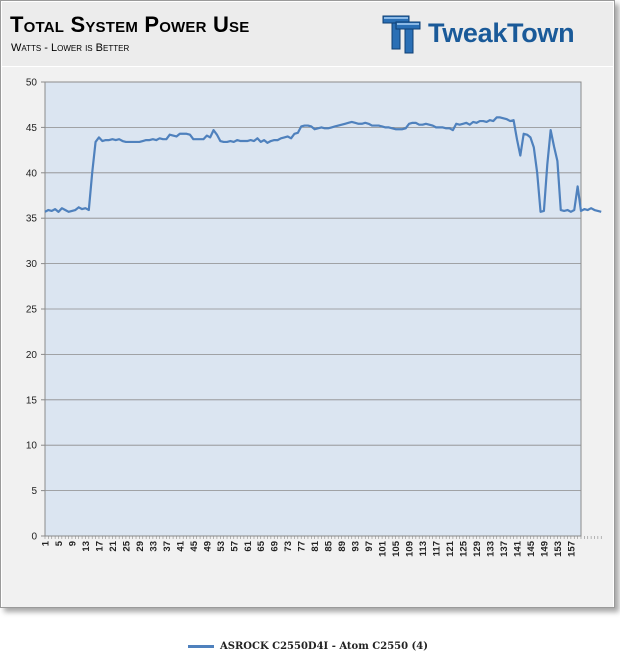  I want to click on x-tick-label: 13, so click(86, 546).